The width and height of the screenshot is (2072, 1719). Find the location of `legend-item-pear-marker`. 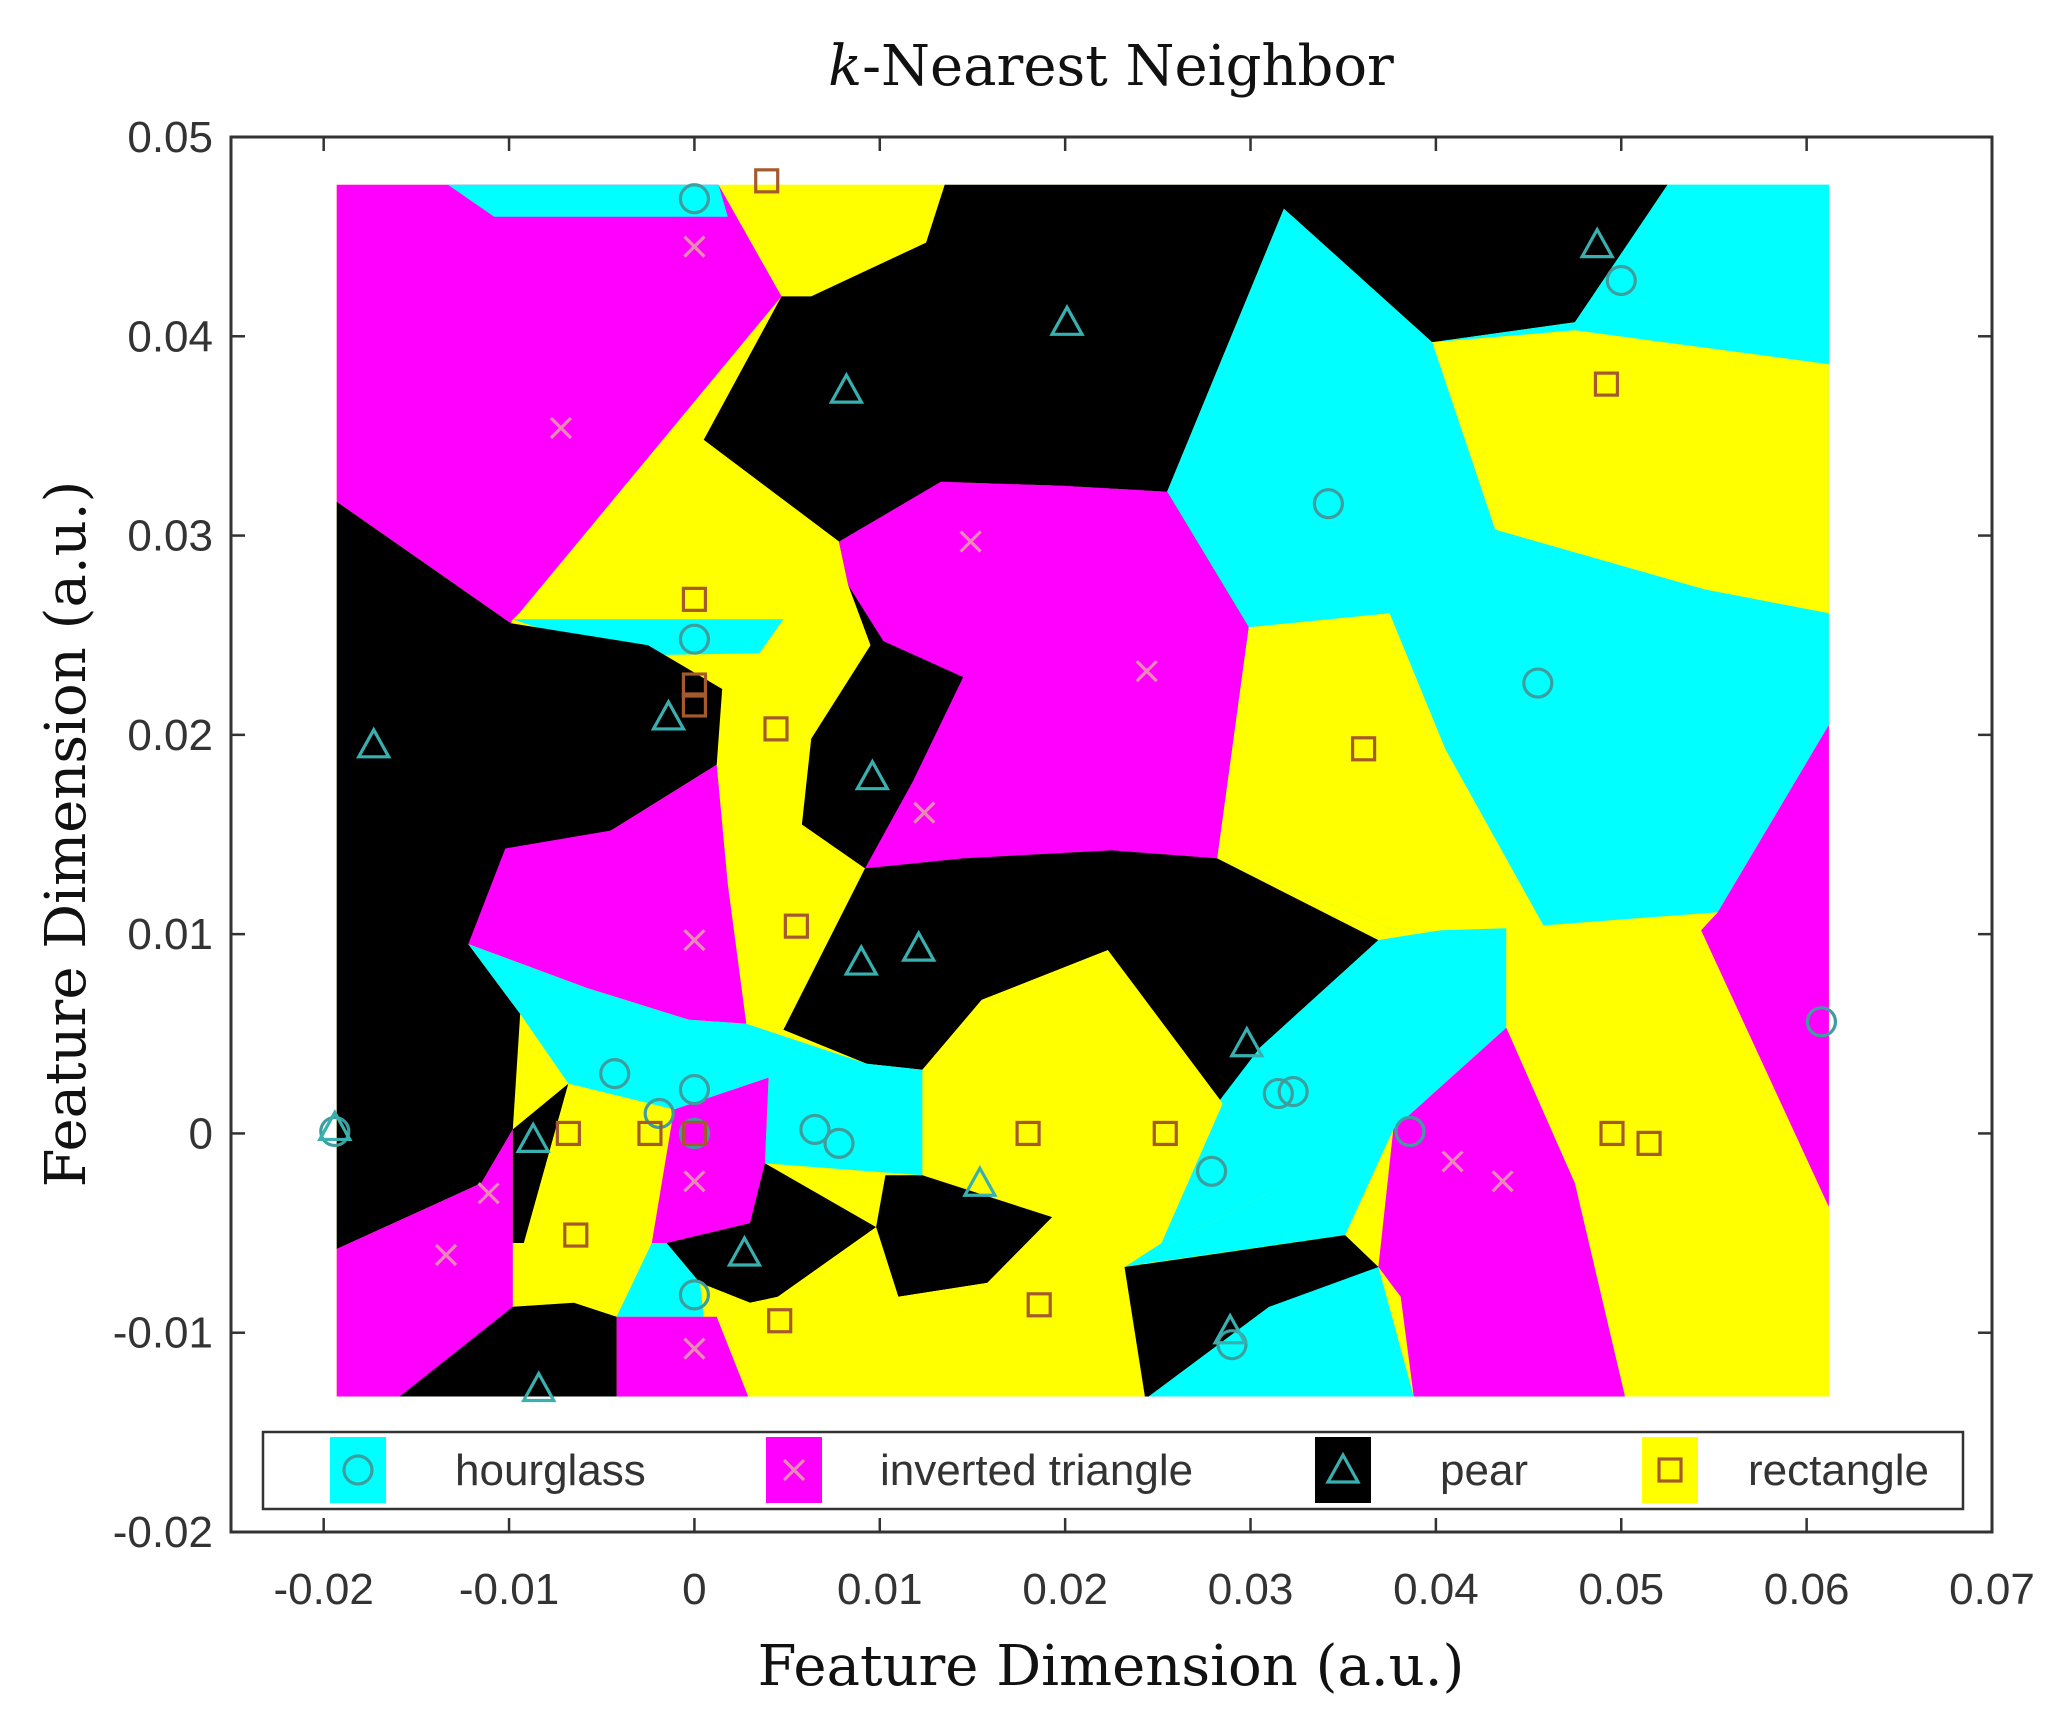

legend-item-pear-marker is located at coordinates (1343, 1467).